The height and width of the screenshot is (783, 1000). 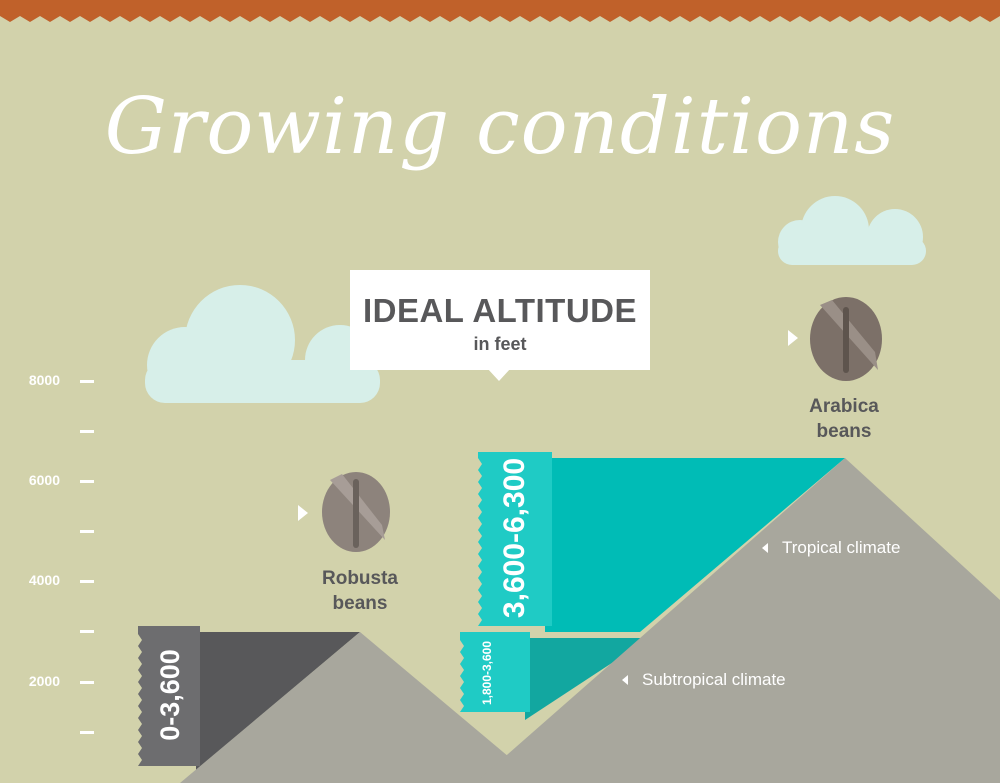 I want to click on robusta-range-label: 0-3,600, so click(x=170, y=695).